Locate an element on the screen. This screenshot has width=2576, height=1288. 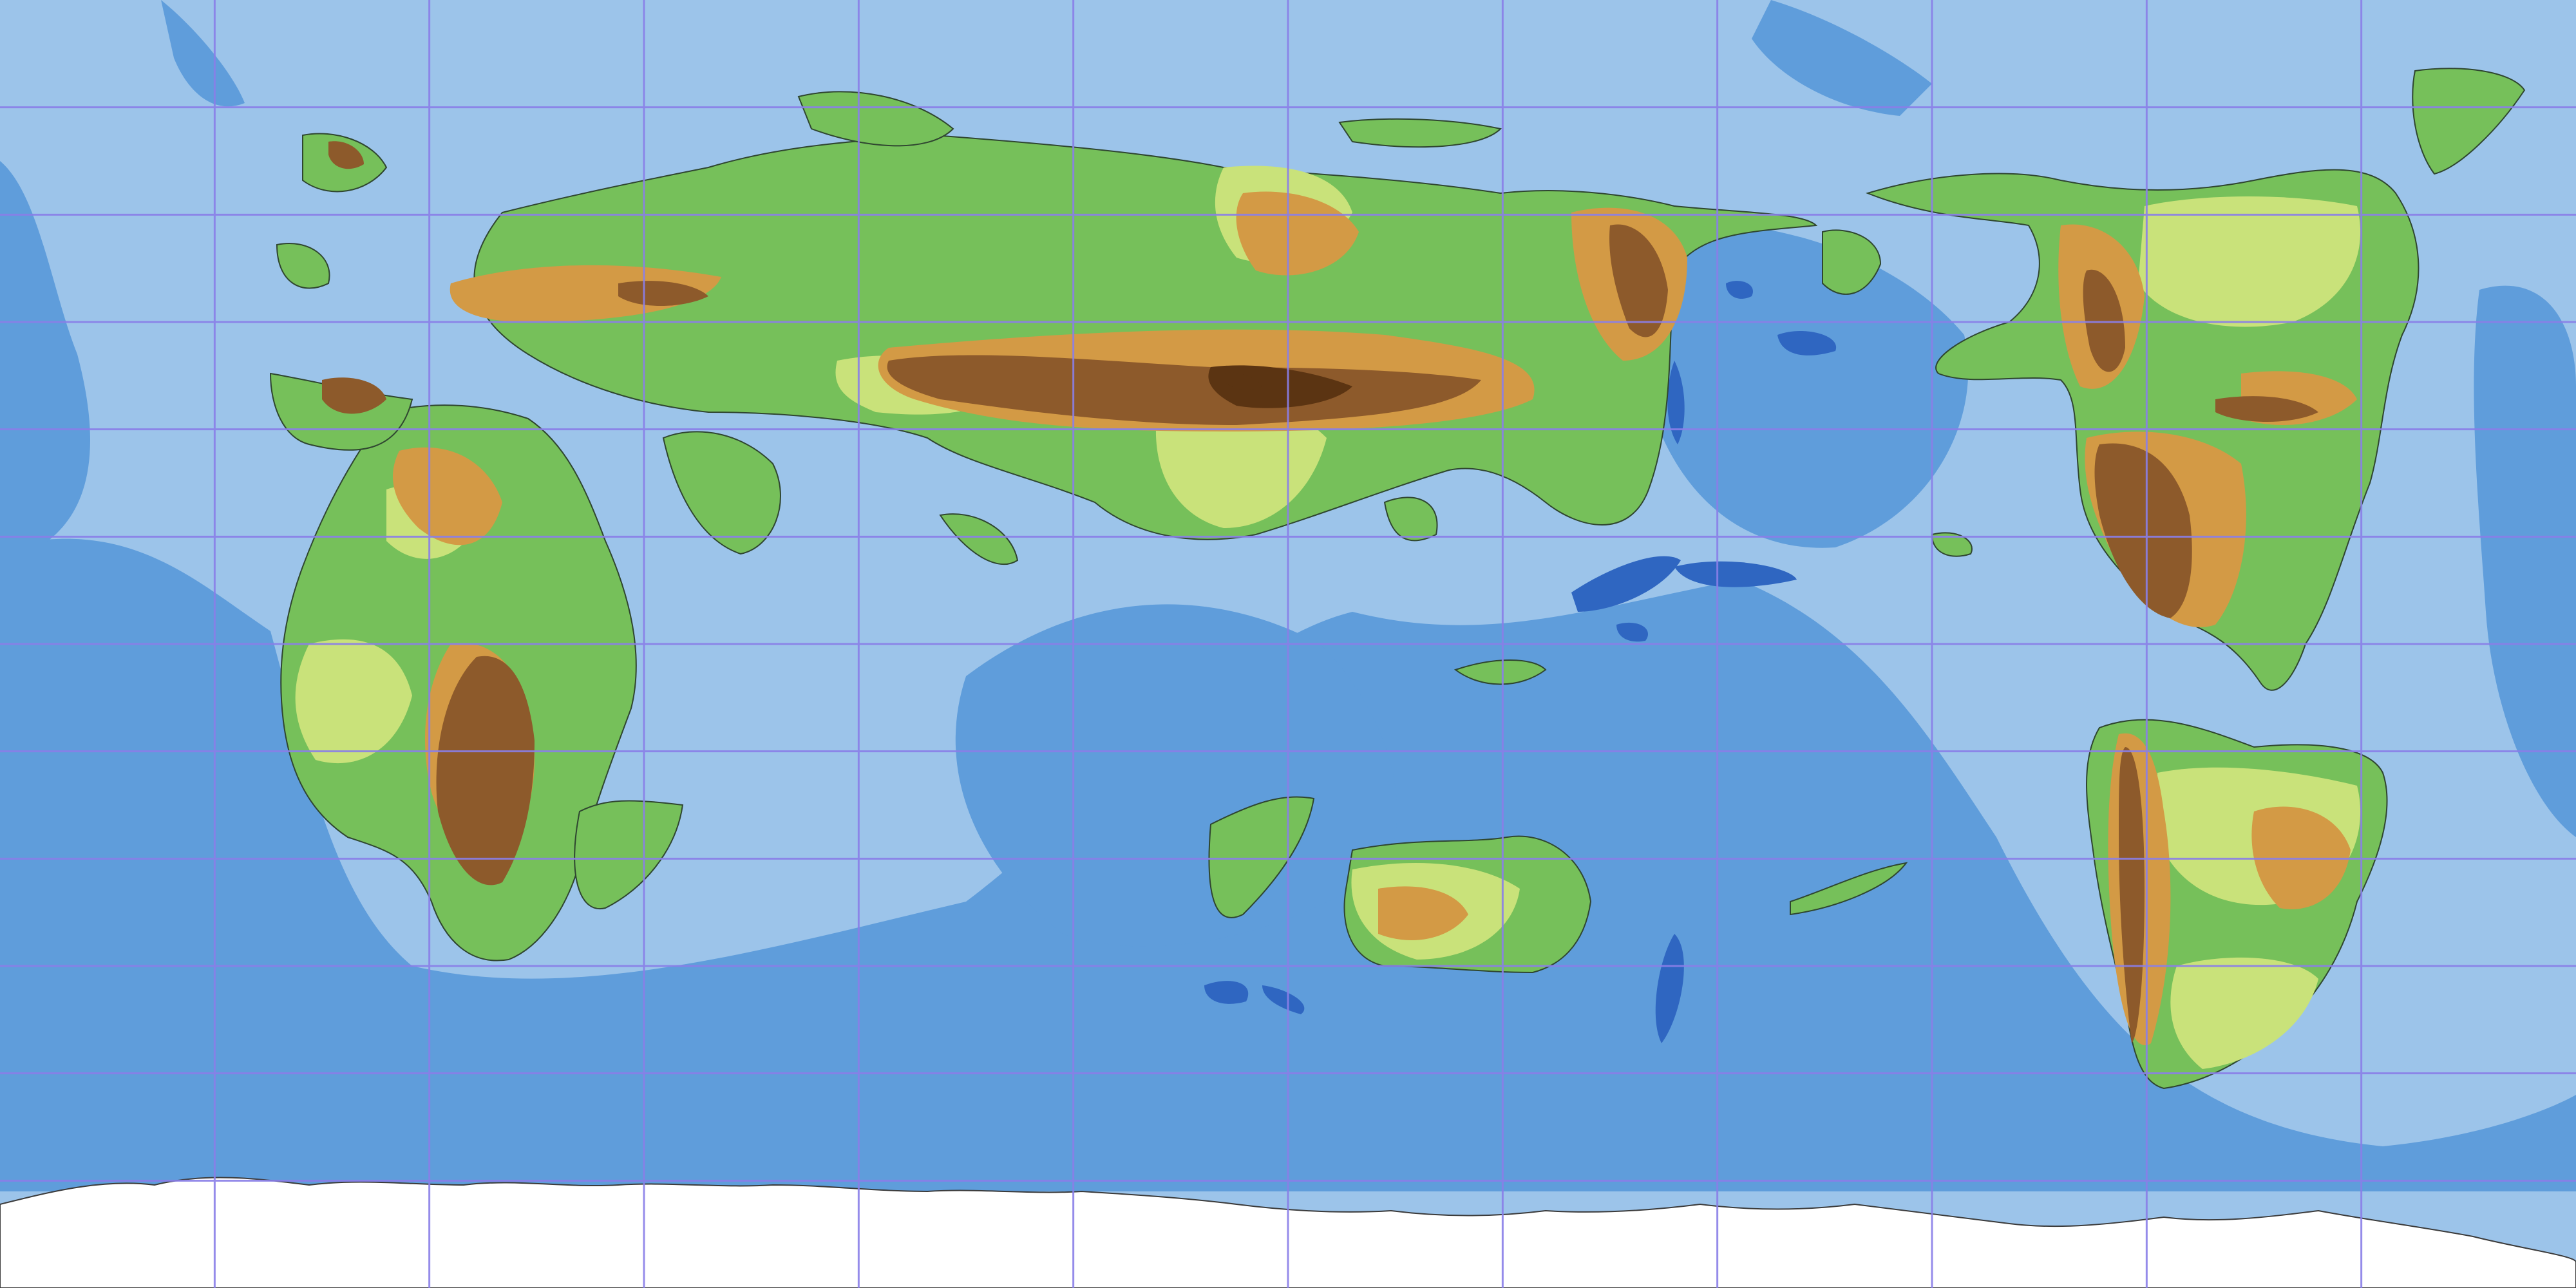
ocean-trenches is located at coordinates (1521, 662).